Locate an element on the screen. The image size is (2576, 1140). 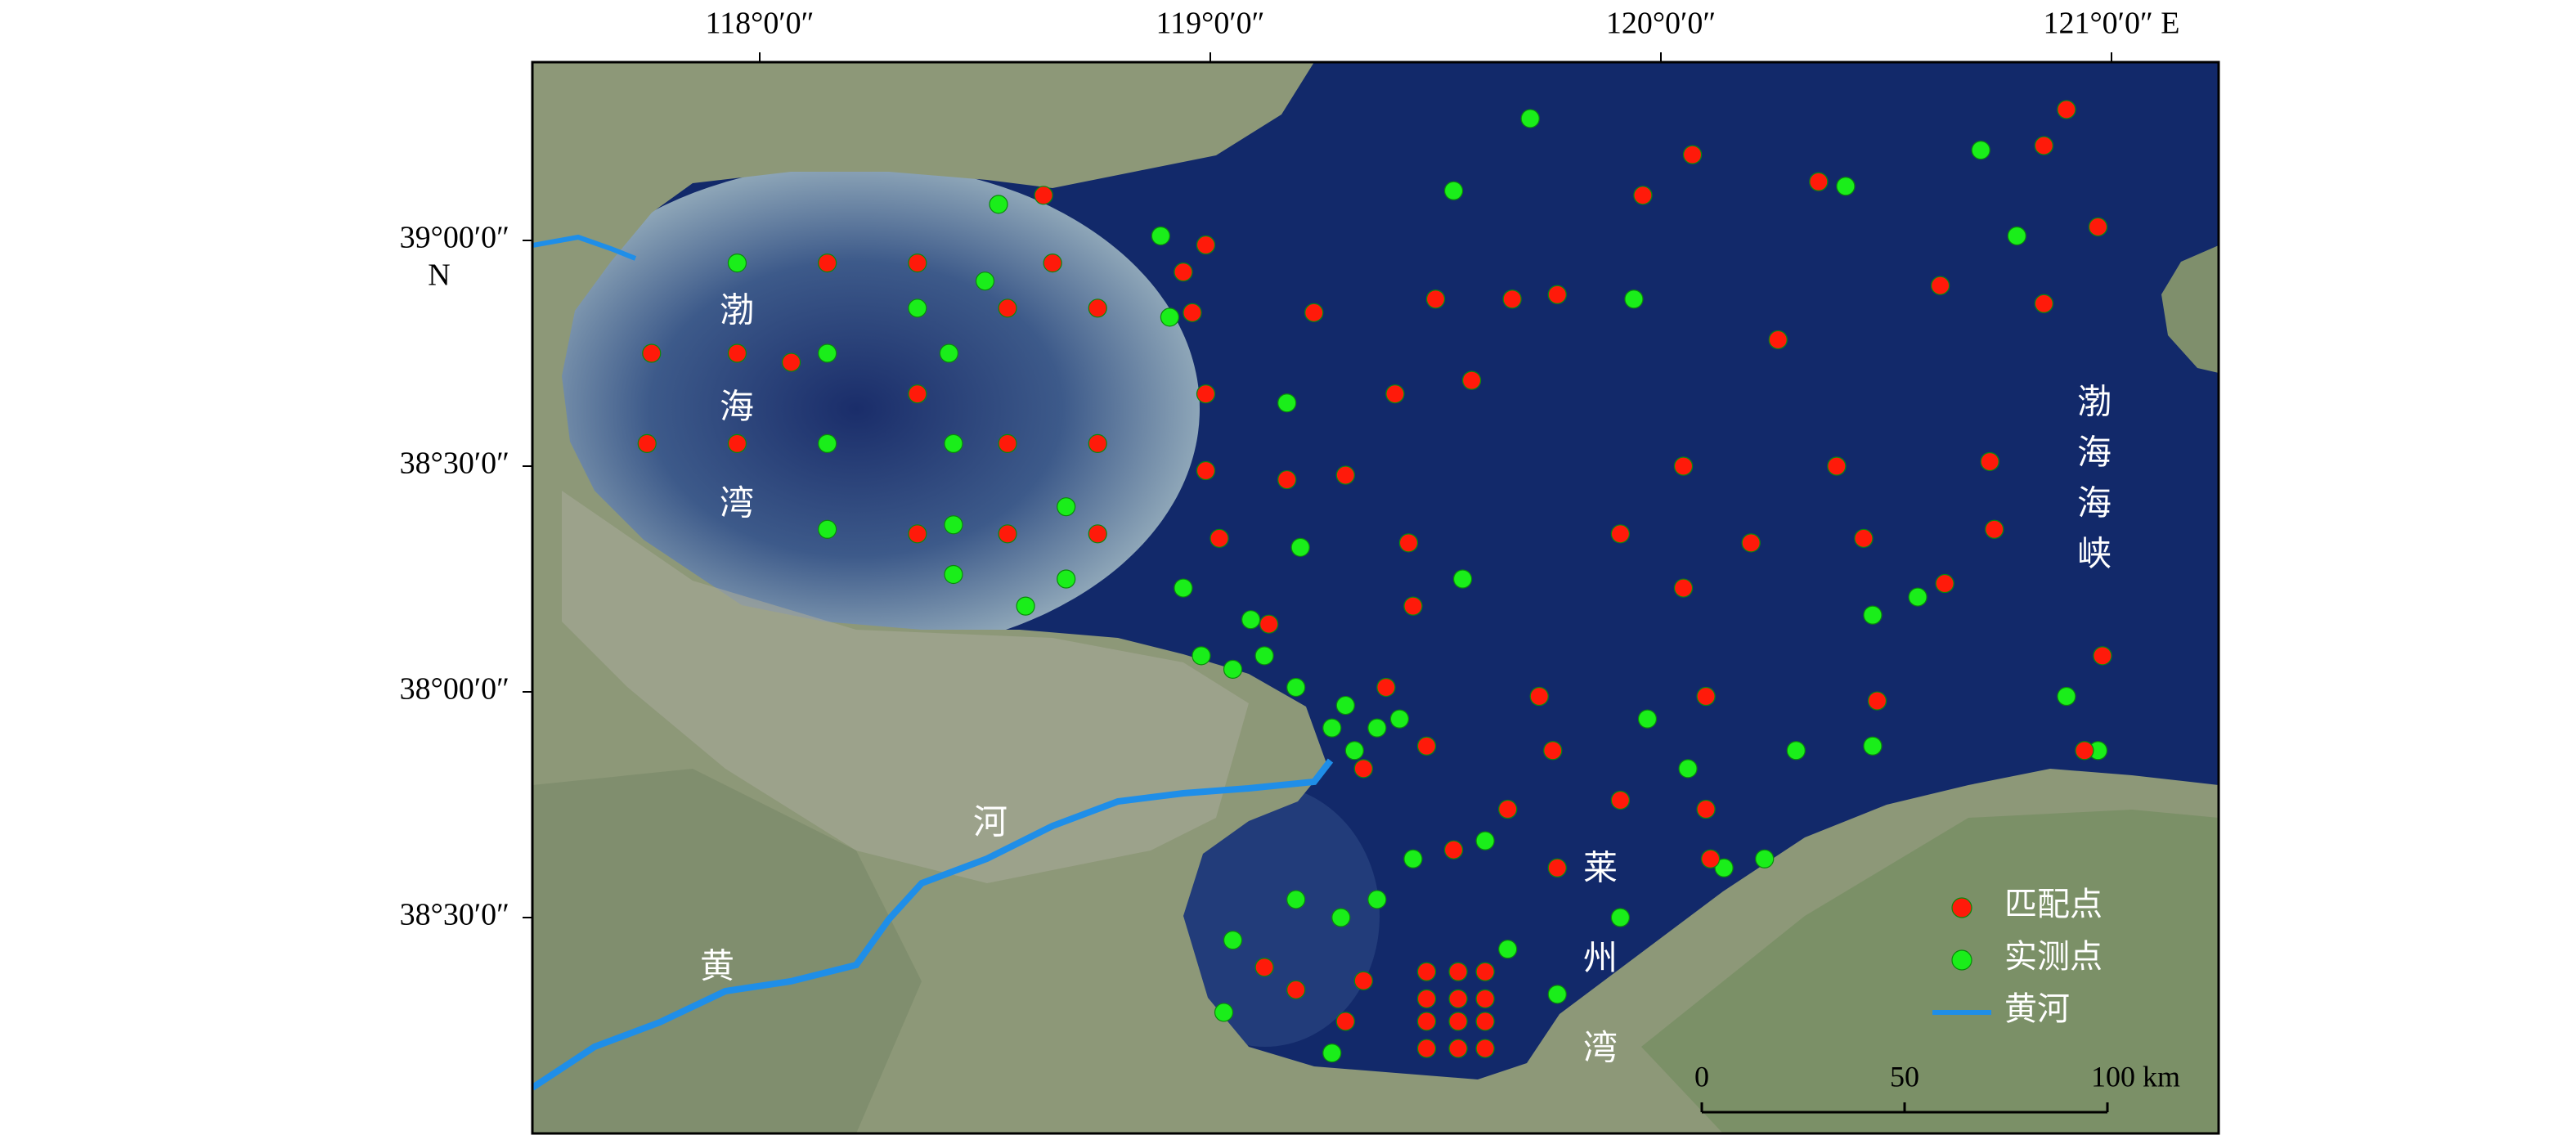
place-label: 海 is located at coordinates (737, 408).